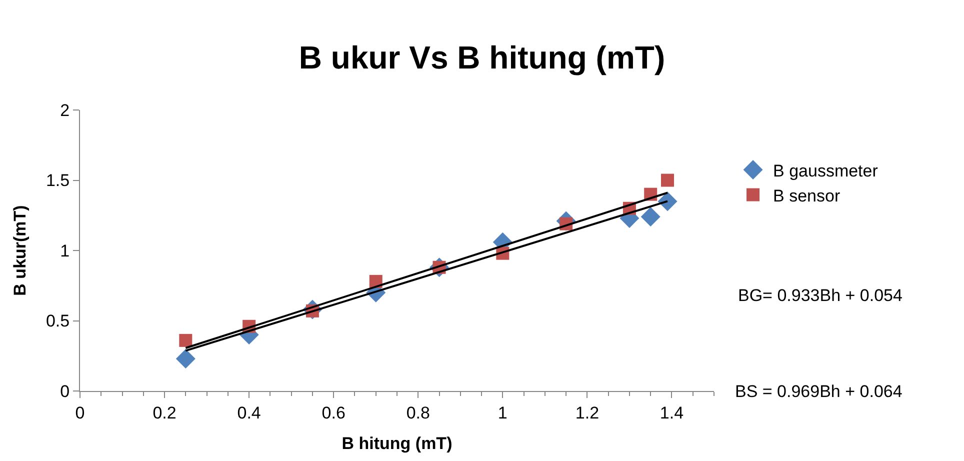 The height and width of the screenshot is (461, 964). What do you see at coordinates (825, 170) in the screenshot?
I see `legend-label: B gaussmeter` at bounding box center [825, 170].